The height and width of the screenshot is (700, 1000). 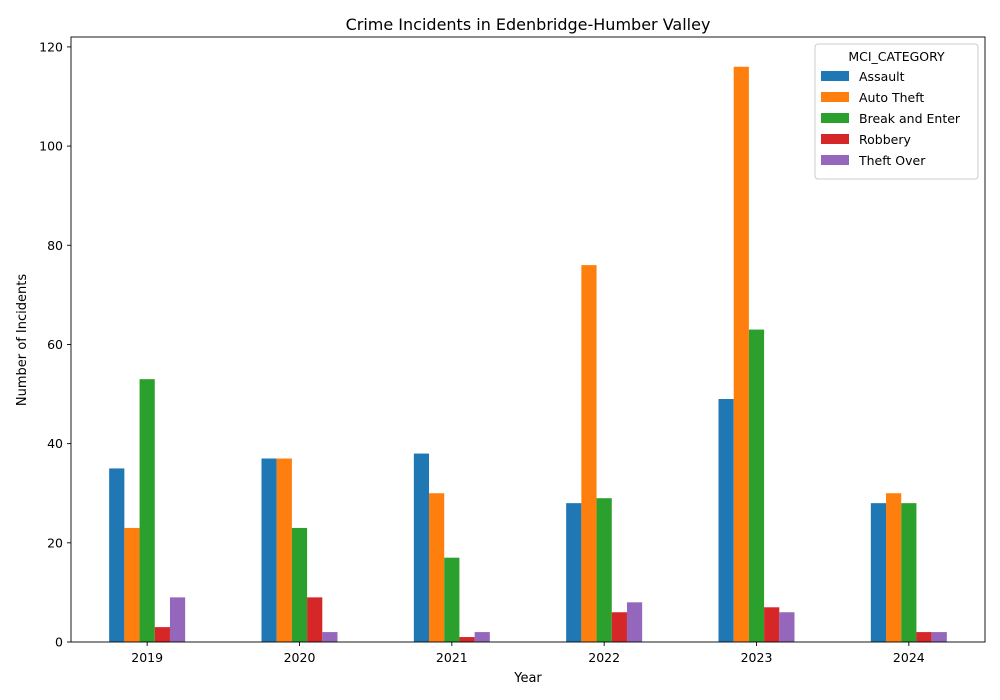 What do you see at coordinates (757, 657) in the screenshot?
I see `x-tick-label: 2023` at bounding box center [757, 657].